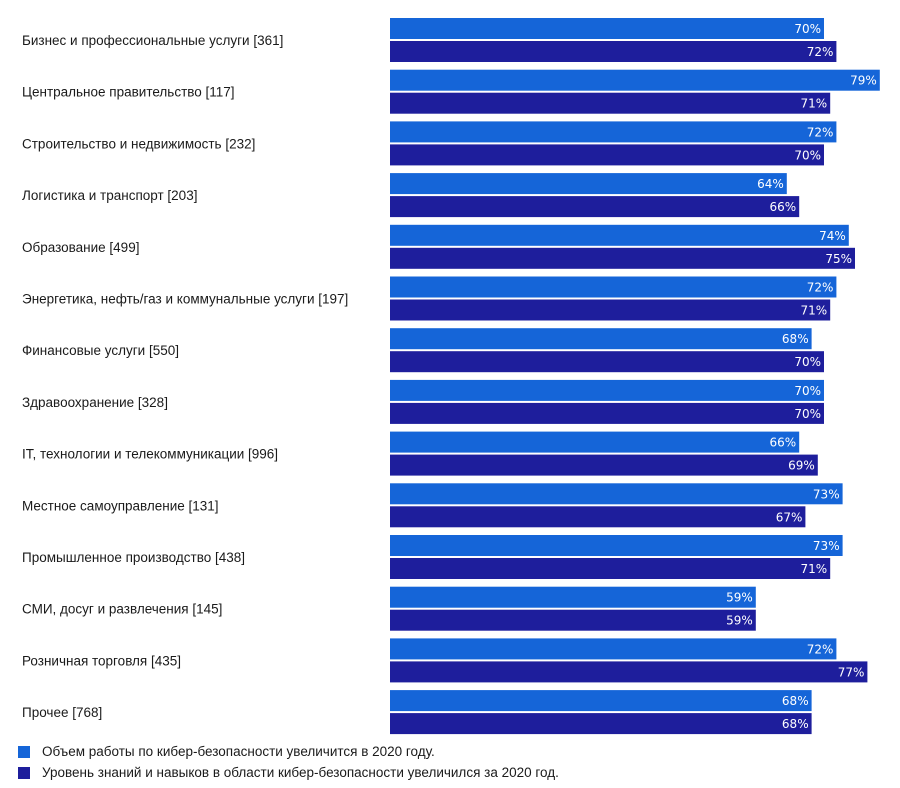  Describe the element at coordinates (152, 40) in the screenshot. I see `category-label: Бизнес и профессиональные услуги [361]` at that location.